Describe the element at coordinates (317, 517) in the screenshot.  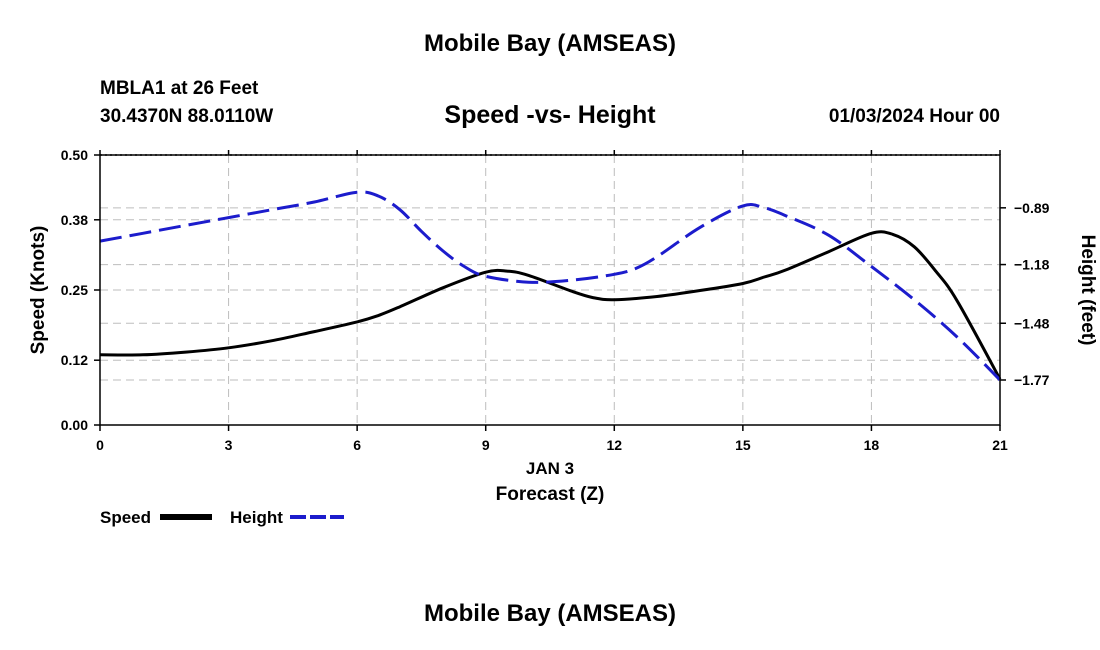
I see `legend-swatch-height` at that location.